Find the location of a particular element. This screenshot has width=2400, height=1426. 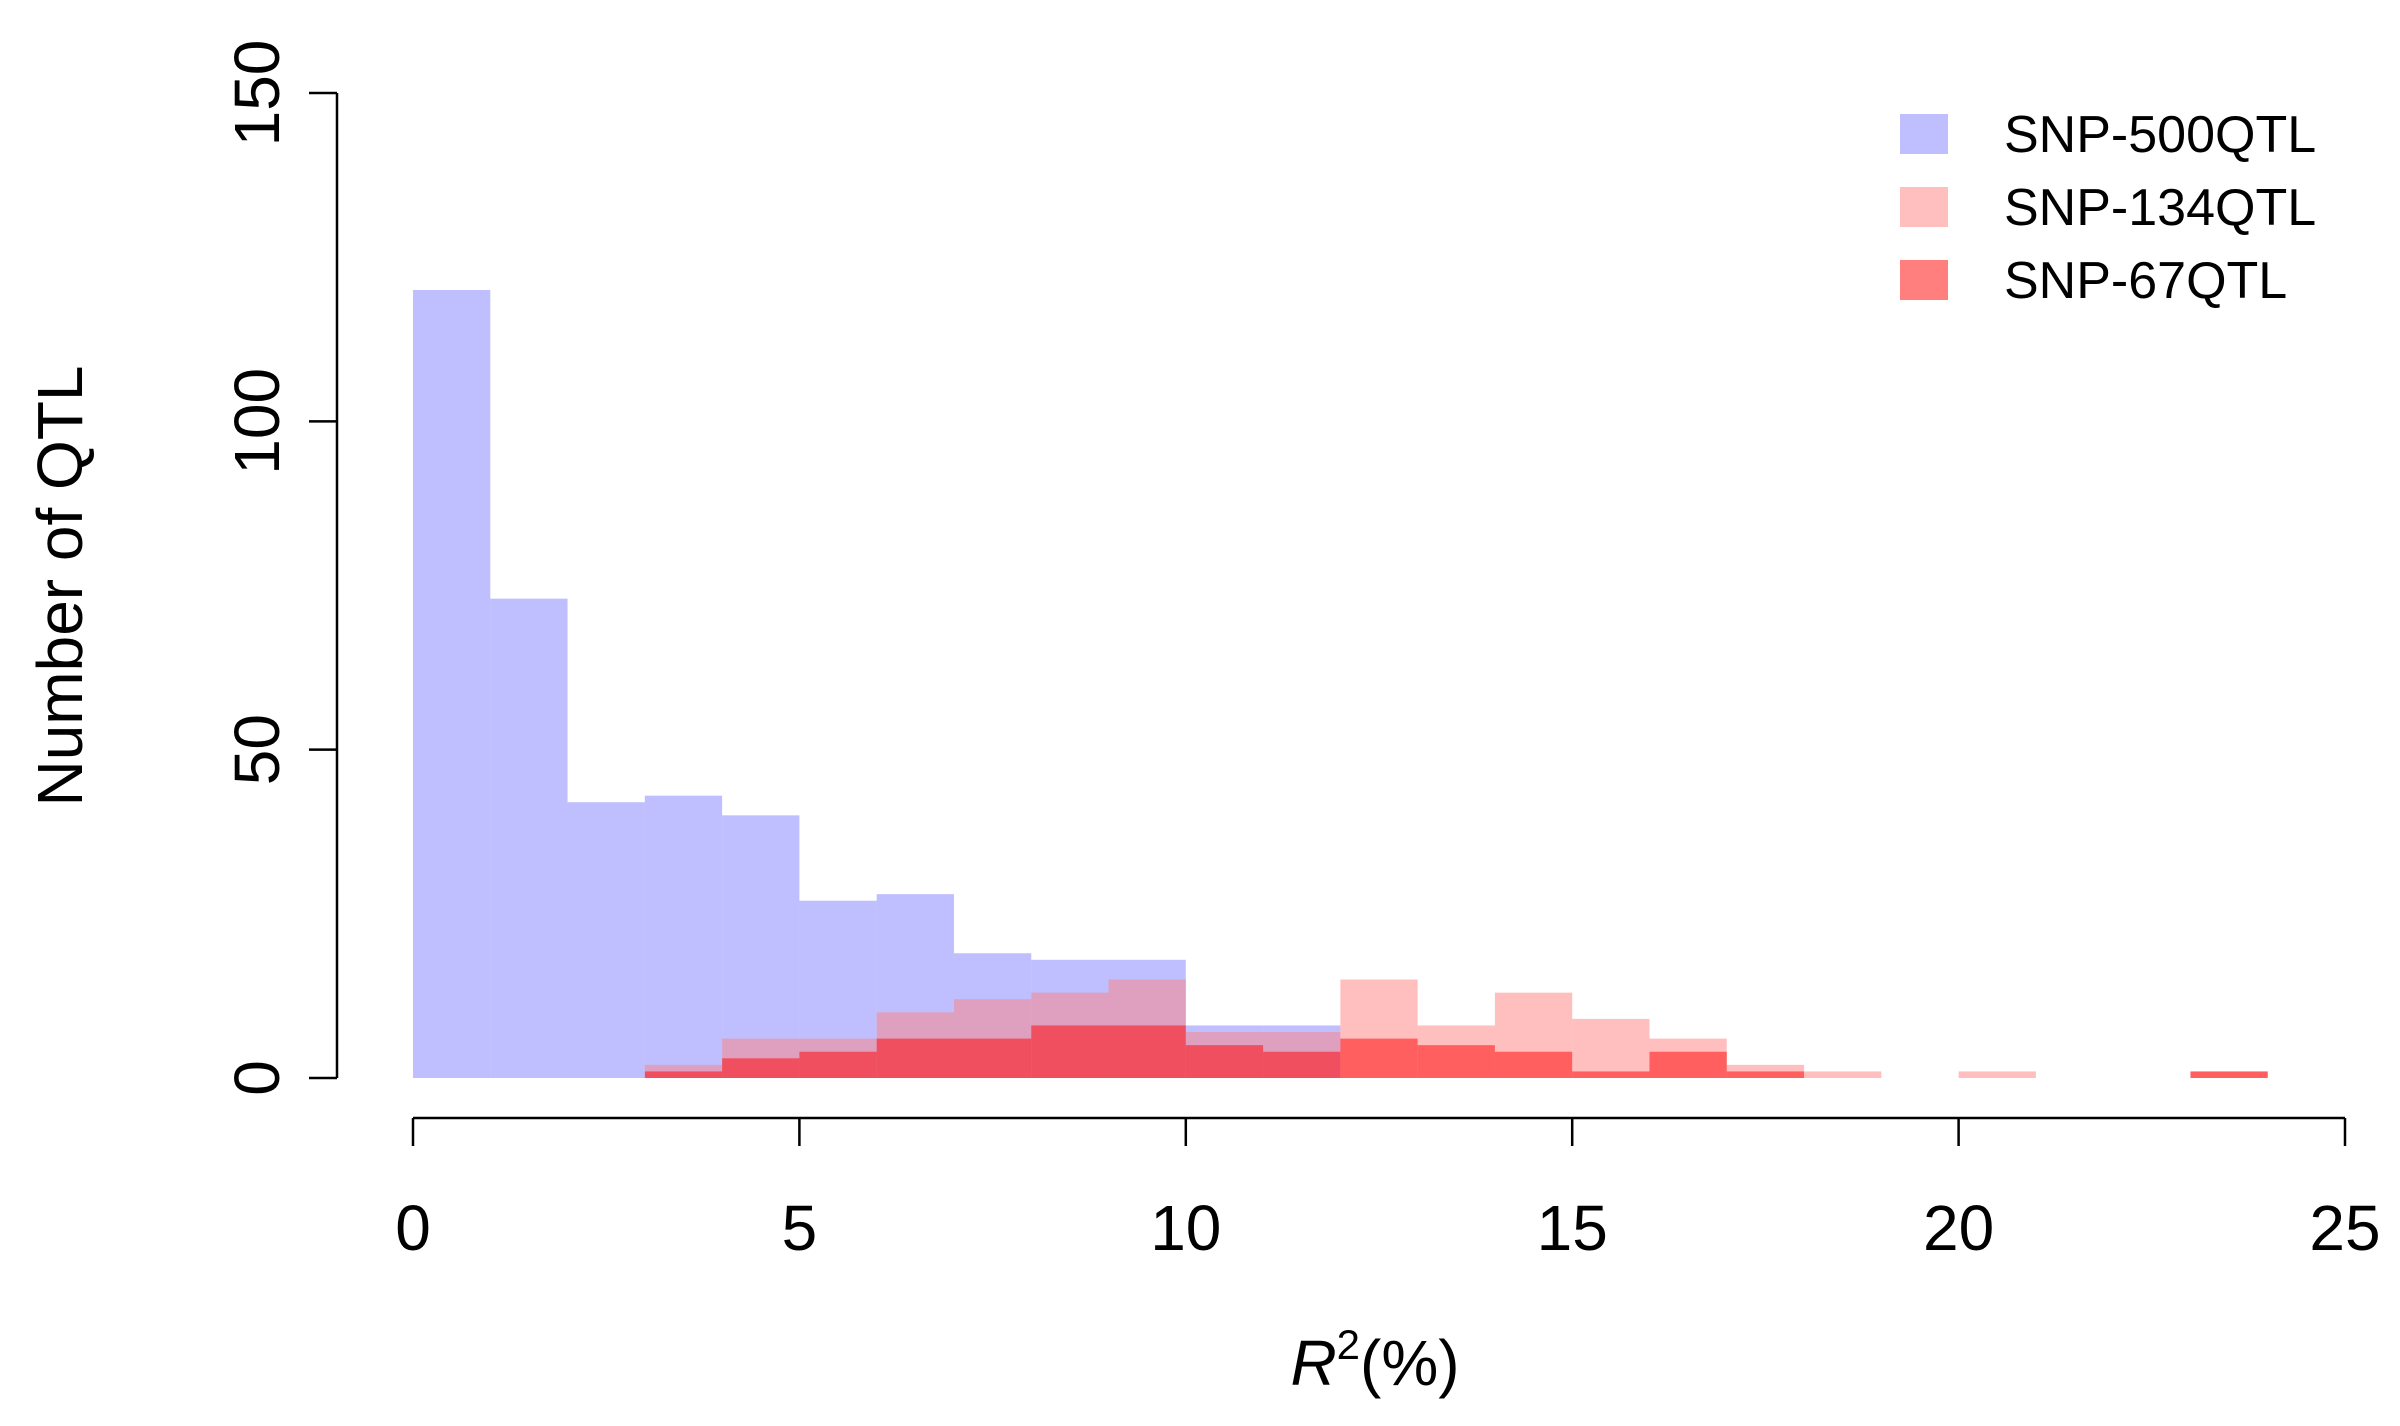

x-tick-label-25: 25 is located at coordinates (2344, 1228).